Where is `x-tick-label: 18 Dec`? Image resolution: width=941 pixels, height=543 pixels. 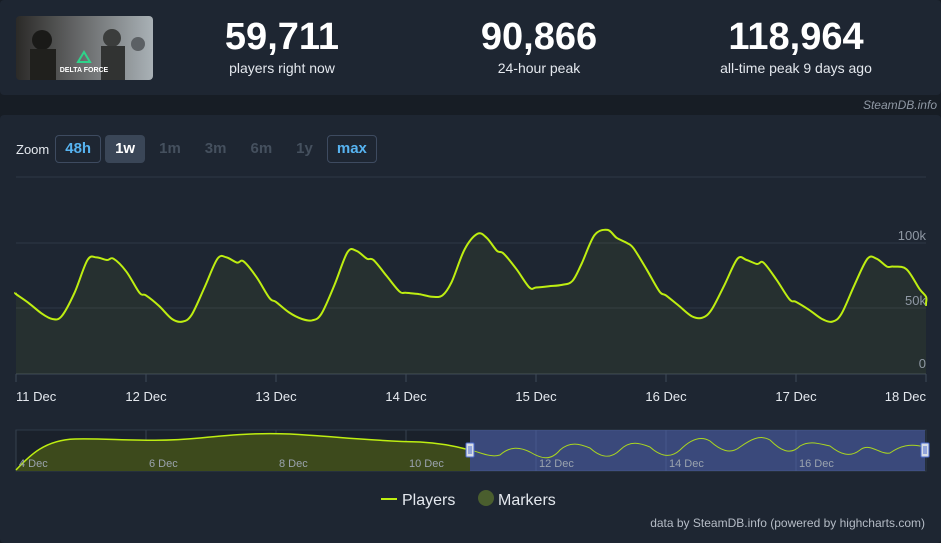
x-tick-label: 18 Dec is located at coordinates (906, 396).